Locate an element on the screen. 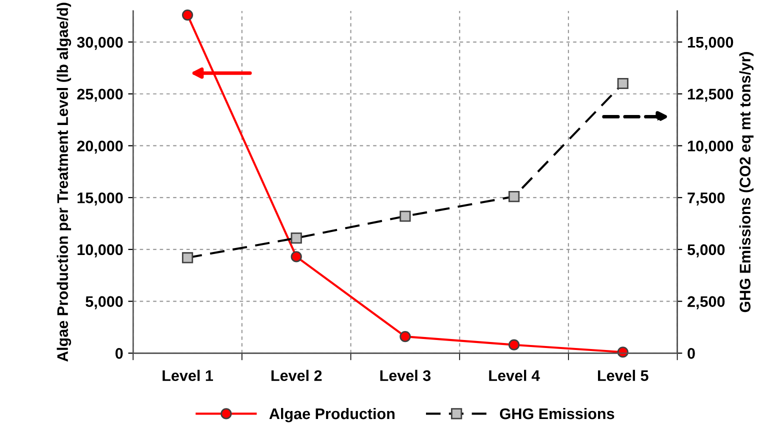 The height and width of the screenshot is (436, 783). y-tick-label: 5,000 is located at coordinates (104, 303).